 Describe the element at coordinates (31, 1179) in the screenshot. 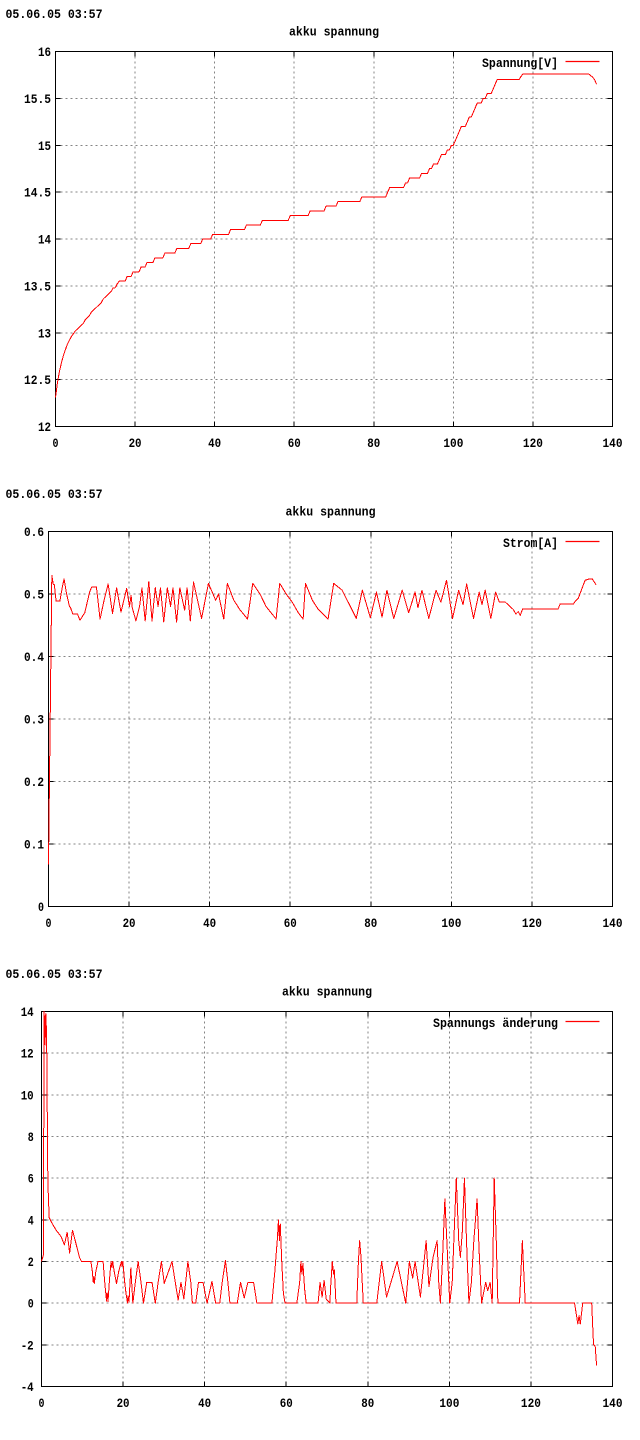

I see `svg-text: 6` at that location.